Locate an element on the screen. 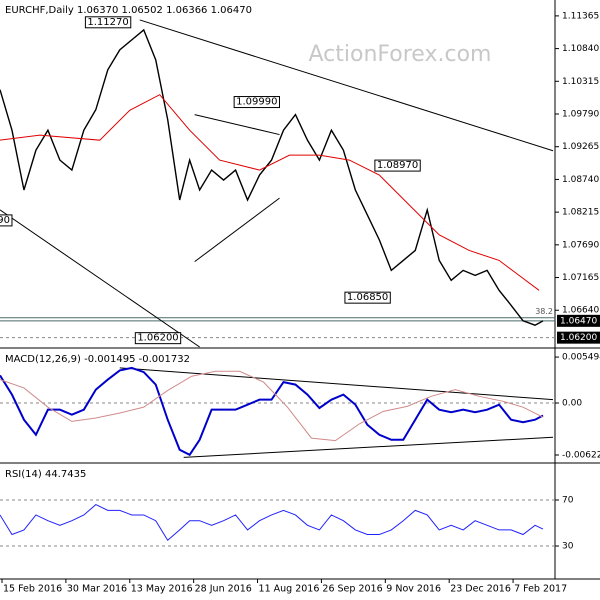 The image size is (600, 600). y-tick-label: 1.09790 is located at coordinates (580, 115).